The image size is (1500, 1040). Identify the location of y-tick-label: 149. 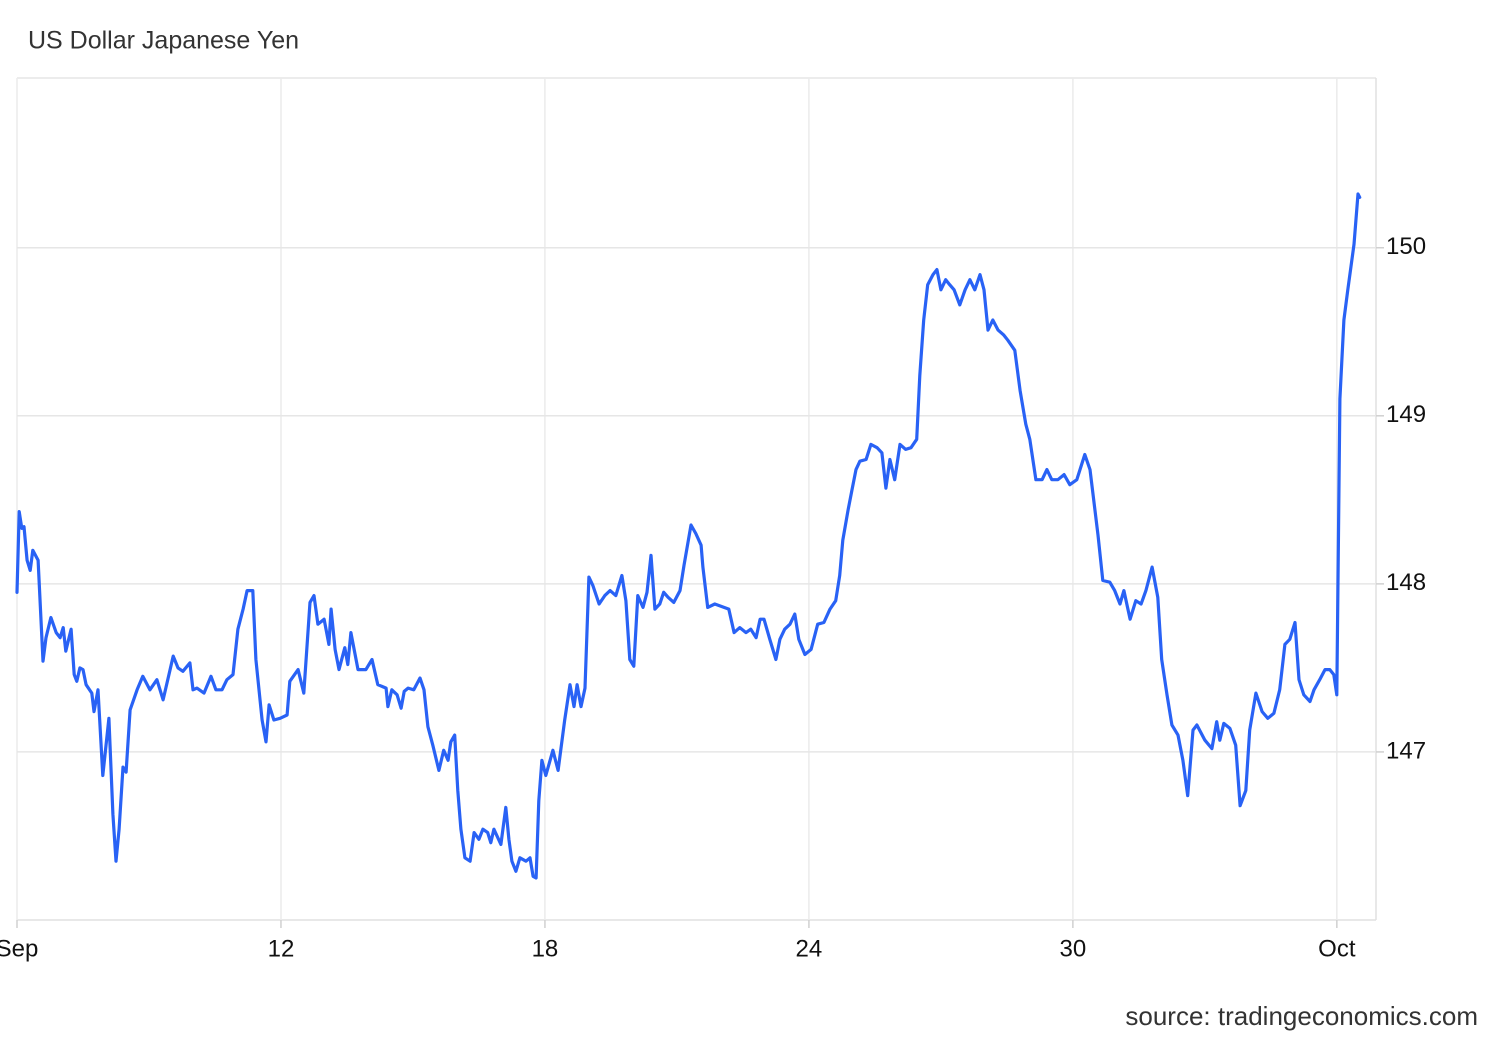
(1406, 414).